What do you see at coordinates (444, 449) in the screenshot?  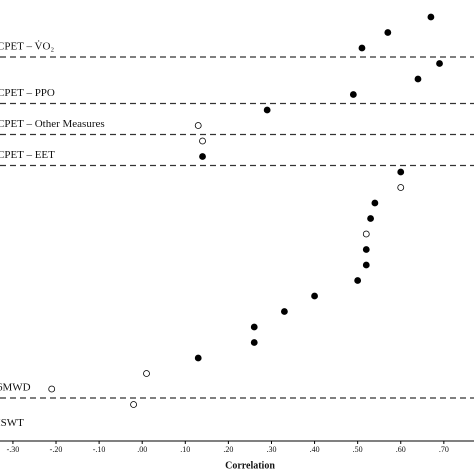 I see `x-tick-label: .70` at bounding box center [444, 449].